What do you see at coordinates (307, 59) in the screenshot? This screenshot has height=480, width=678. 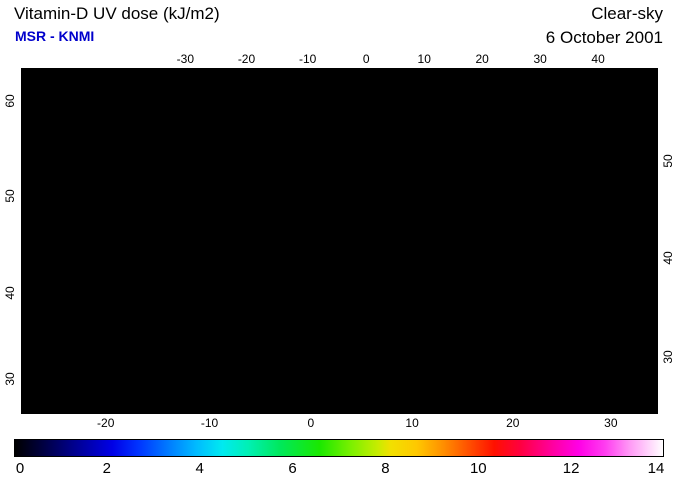 I see `axis-top-tick--10: -10` at bounding box center [307, 59].